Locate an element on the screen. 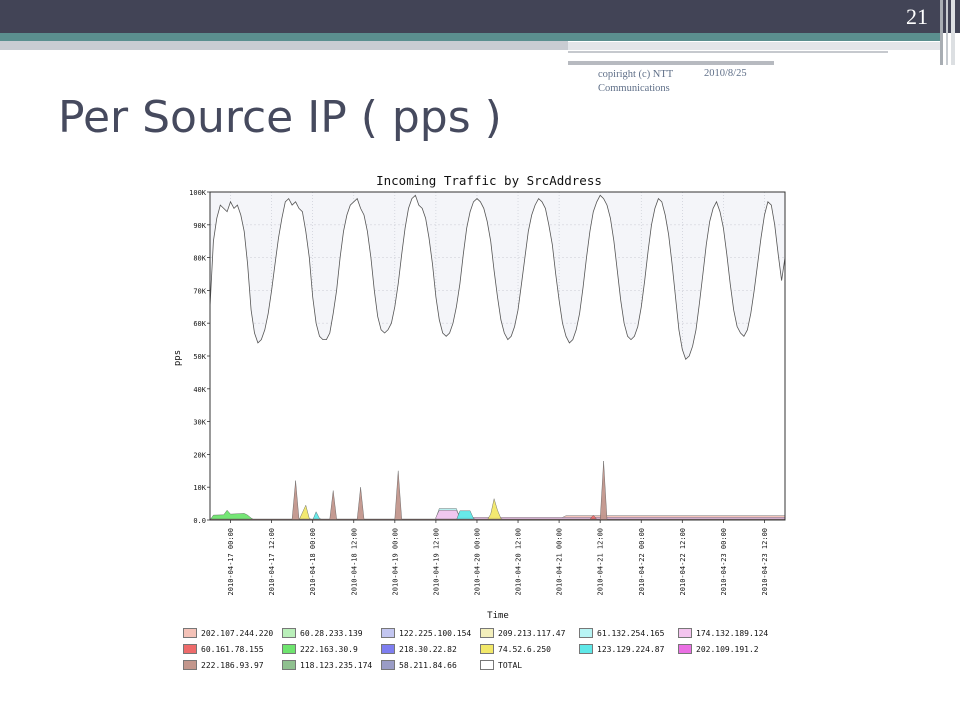 The image size is (960, 720). legend-label: 60.161.78.155 is located at coordinates (232, 649).